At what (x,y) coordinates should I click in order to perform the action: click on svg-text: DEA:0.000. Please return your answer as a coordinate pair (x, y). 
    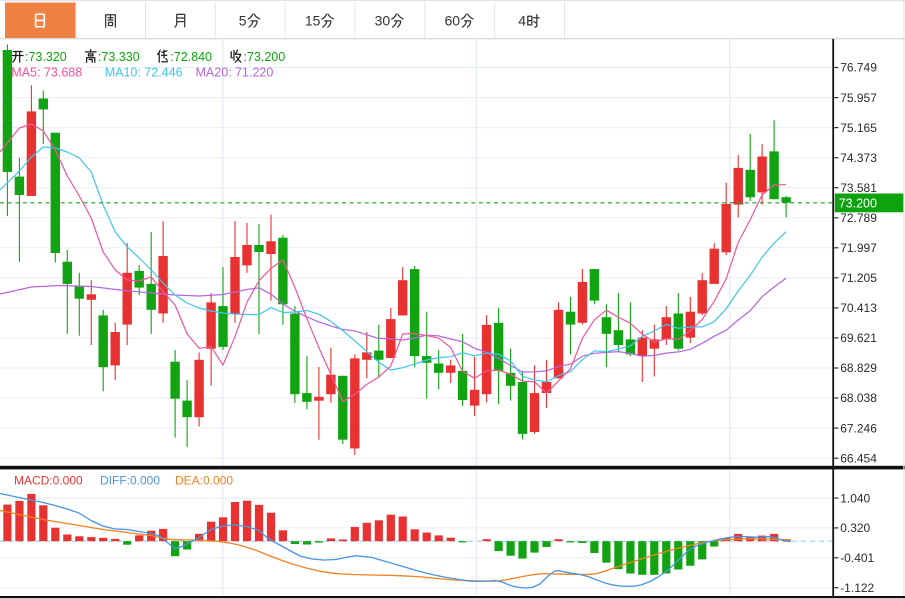
    Looking at the image, I should click on (204, 481).